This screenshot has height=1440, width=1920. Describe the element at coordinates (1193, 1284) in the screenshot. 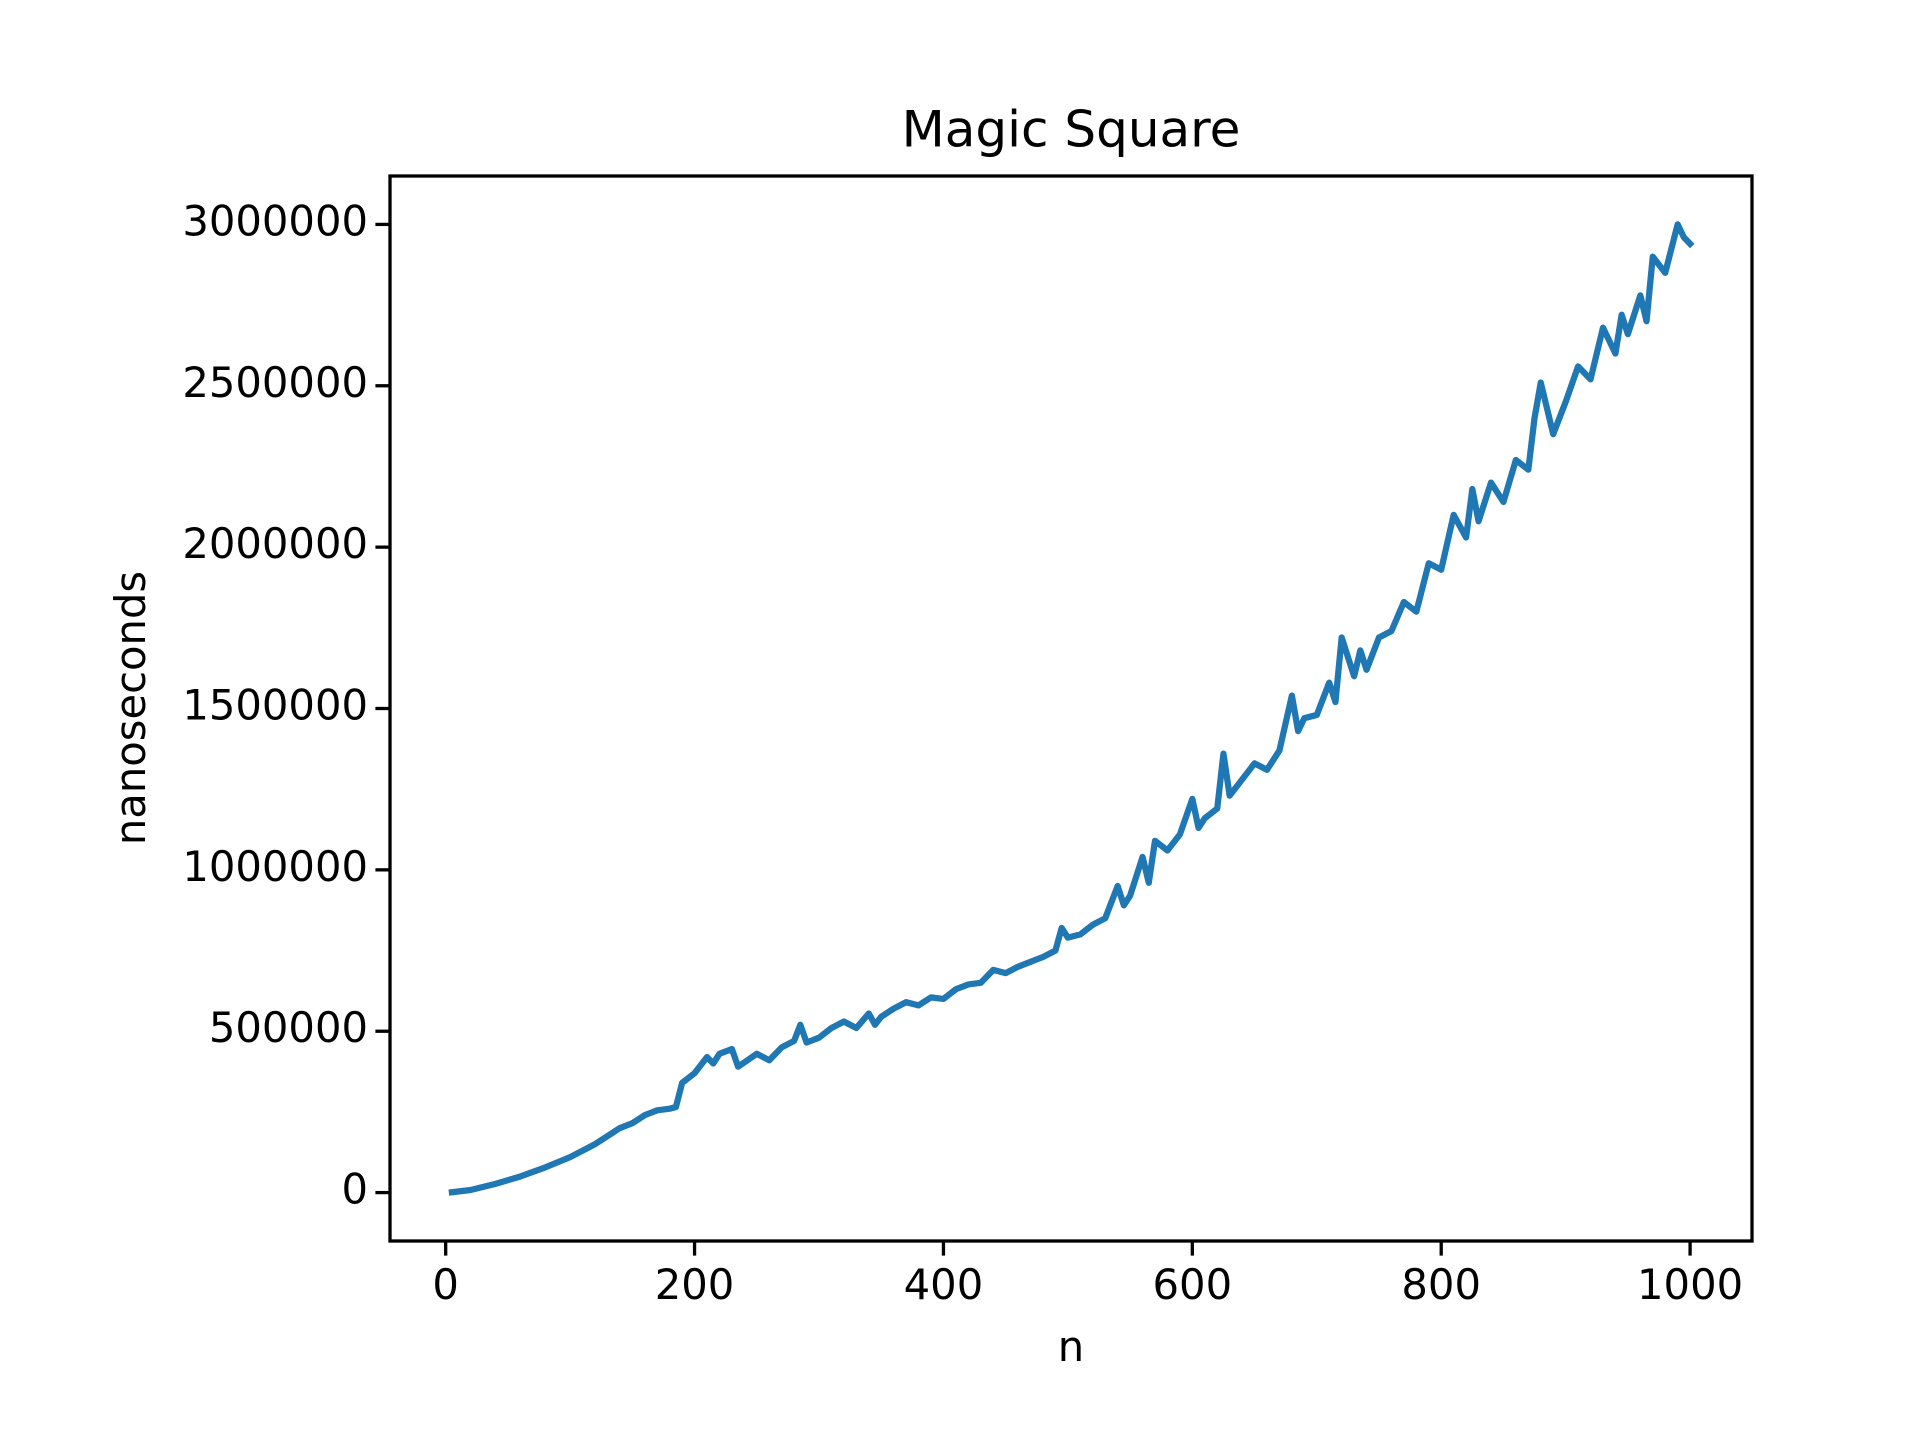

I see `x-tick-label: 600` at that location.